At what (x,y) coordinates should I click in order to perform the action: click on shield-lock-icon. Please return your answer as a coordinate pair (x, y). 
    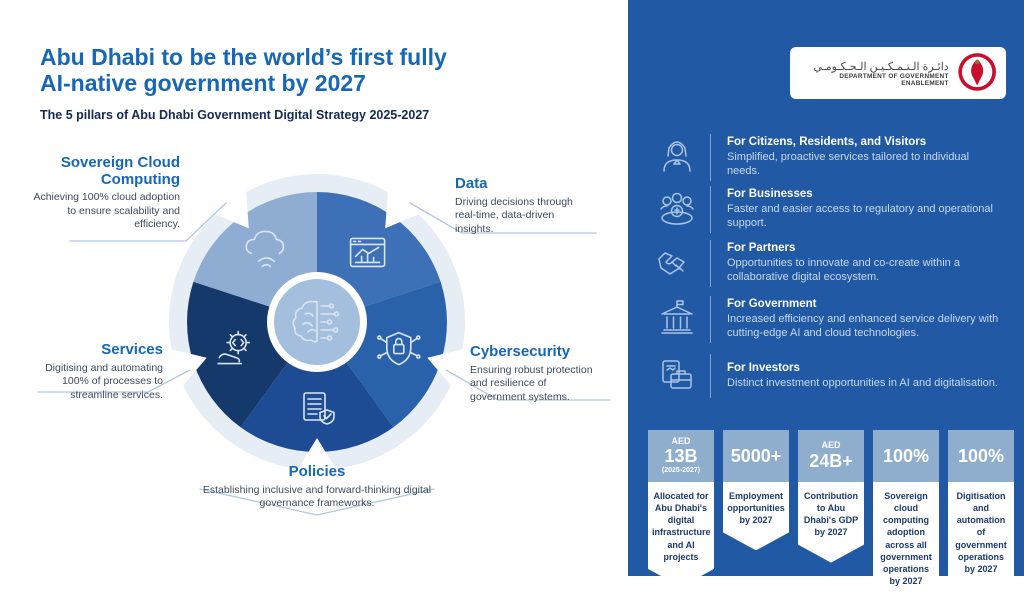
    Looking at the image, I should click on (398, 348).